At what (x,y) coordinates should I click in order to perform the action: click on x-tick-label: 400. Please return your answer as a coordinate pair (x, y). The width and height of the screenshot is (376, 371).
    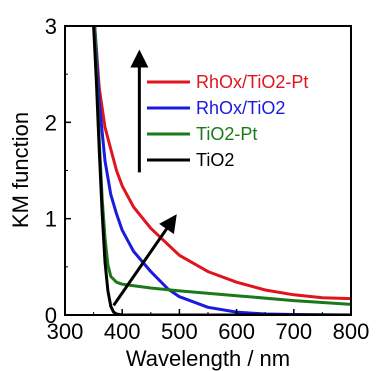
    Looking at the image, I should click on (122, 331).